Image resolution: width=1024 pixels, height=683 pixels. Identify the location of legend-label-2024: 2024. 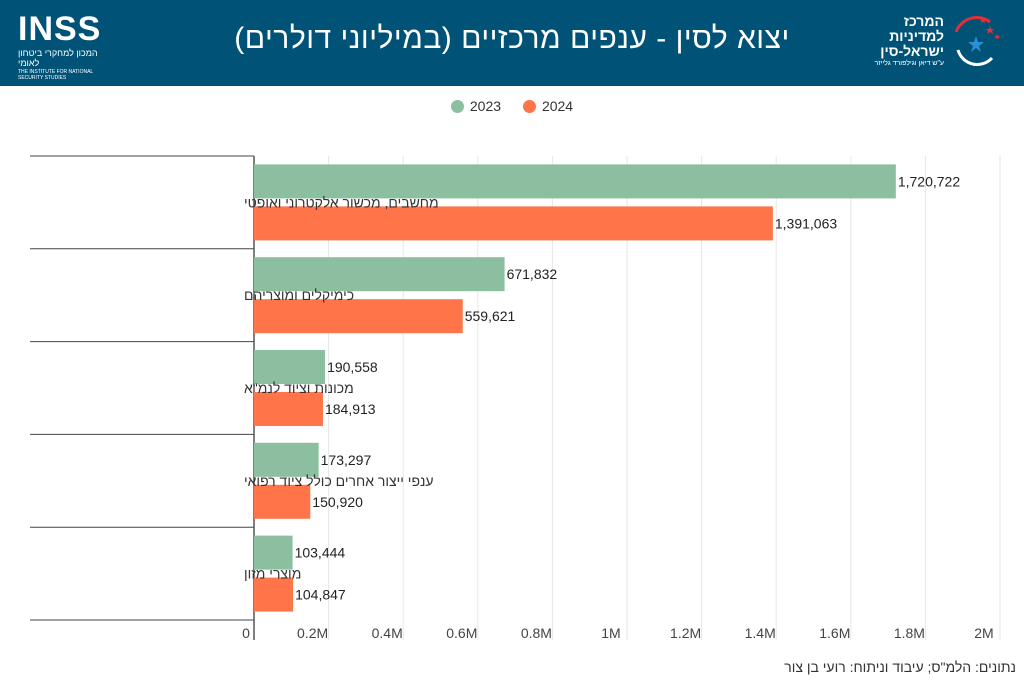
(557, 106).